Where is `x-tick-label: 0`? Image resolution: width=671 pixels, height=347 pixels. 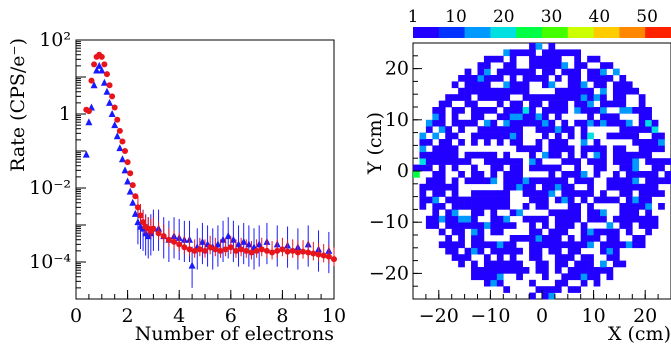
x-tick-label: 0 is located at coordinates (542, 316).